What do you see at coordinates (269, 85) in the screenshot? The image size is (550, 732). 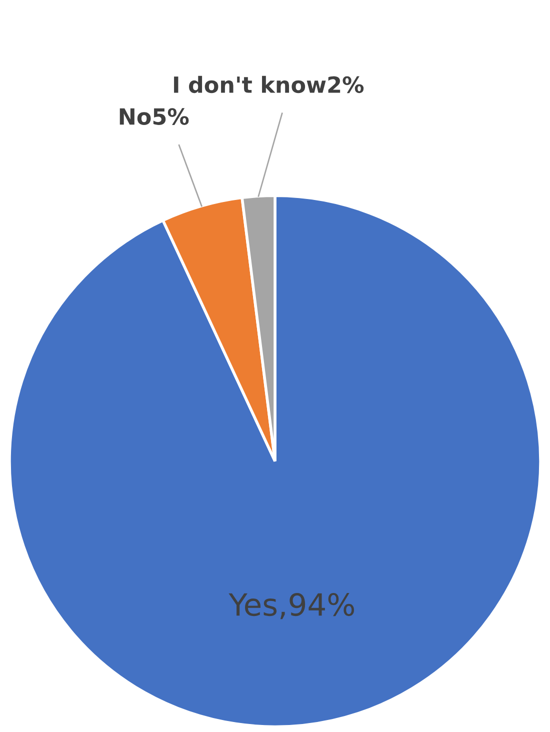 I see `slice-label: I don't know2%` at bounding box center [269, 85].